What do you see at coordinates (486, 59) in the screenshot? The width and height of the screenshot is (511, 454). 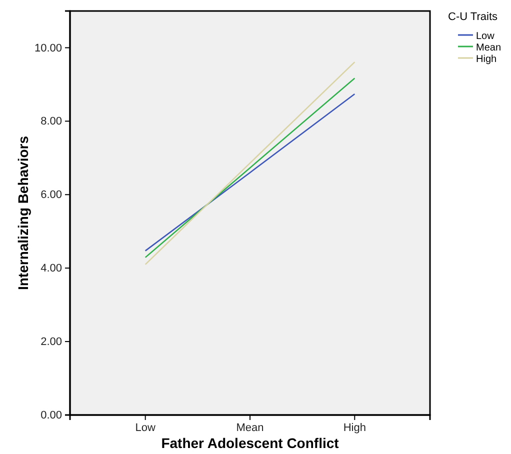 I see `legend-label: High` at bounding box center [486, 59].